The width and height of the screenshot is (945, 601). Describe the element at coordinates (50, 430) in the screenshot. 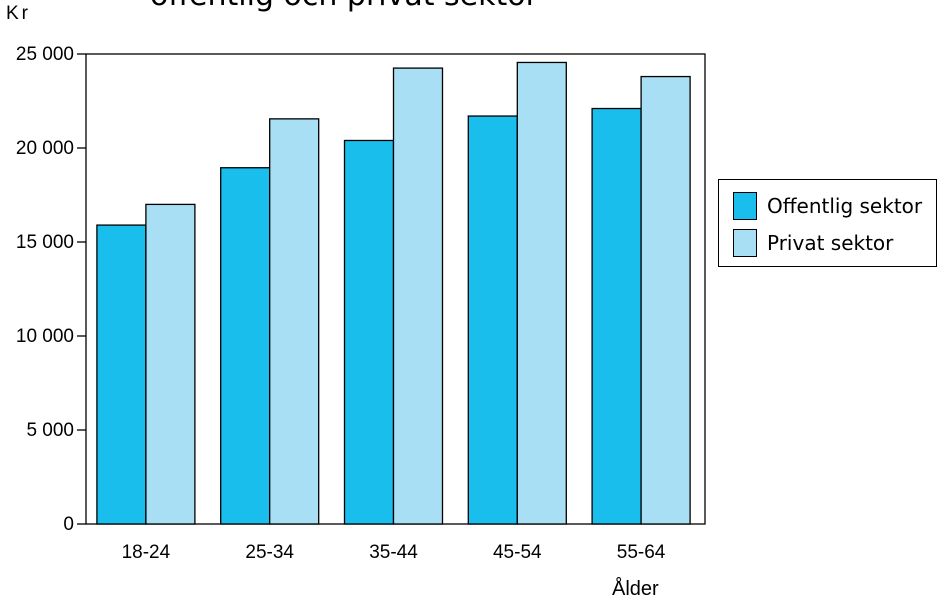

I see `y-tick-label: 5 000` at that location.